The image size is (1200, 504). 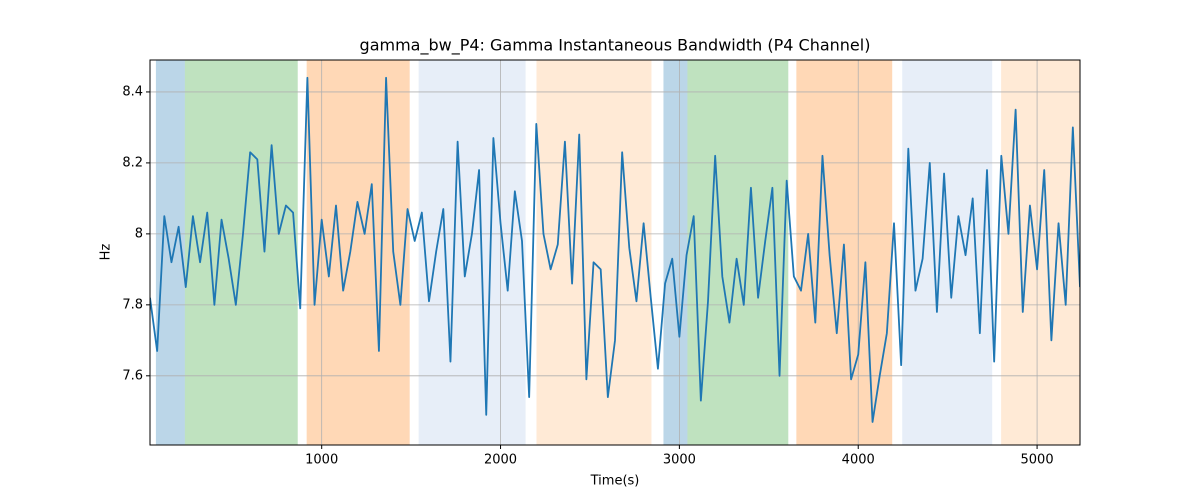 What do you see at coordinates (106, 252) in the screenshot?
I see `y-axis-label: Hz` at bounding box center [106, 252].